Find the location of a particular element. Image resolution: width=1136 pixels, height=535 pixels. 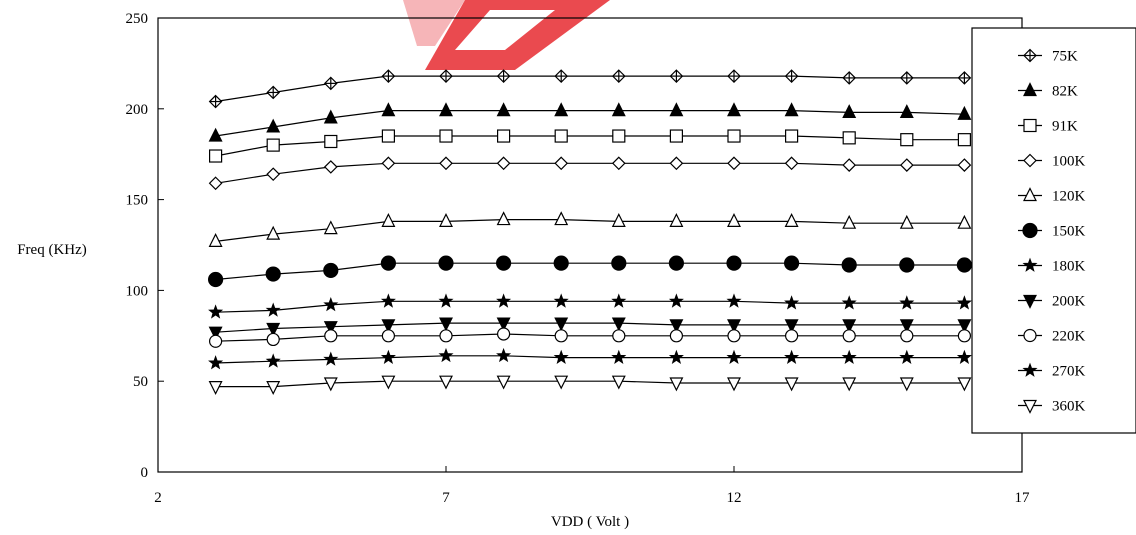

legend-label: 180K is located at coordinates (1069, 267).